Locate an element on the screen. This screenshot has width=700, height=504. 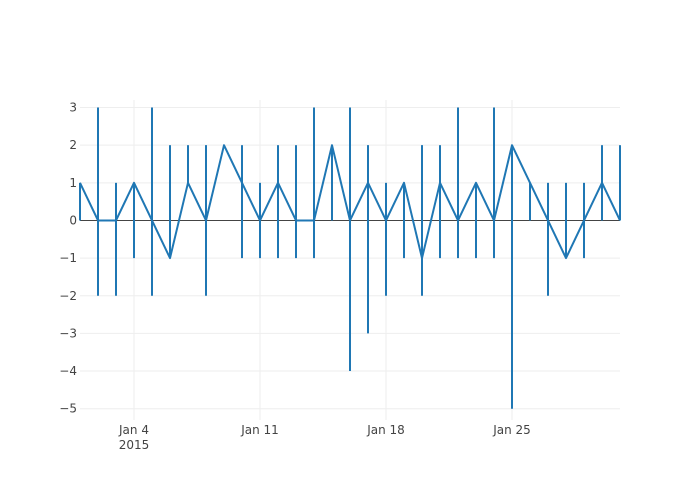
y-tick-label: 3 is located at coordinates (73, 108).